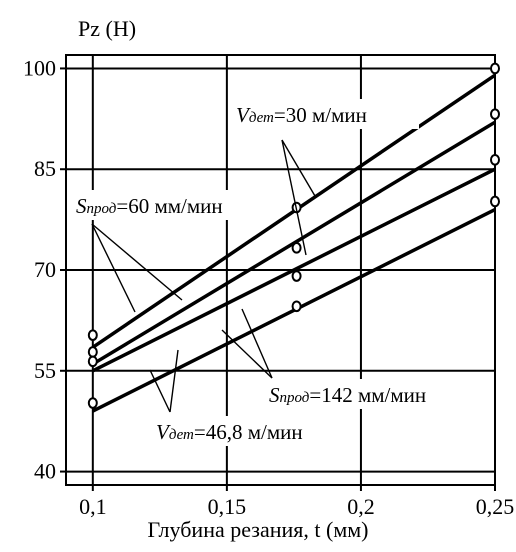 The width and height of the screenshot is (516, 552). Describe the element at coordinates (227, 506) in the screenshot. I see `x-tick-label: 0,15` at that location.